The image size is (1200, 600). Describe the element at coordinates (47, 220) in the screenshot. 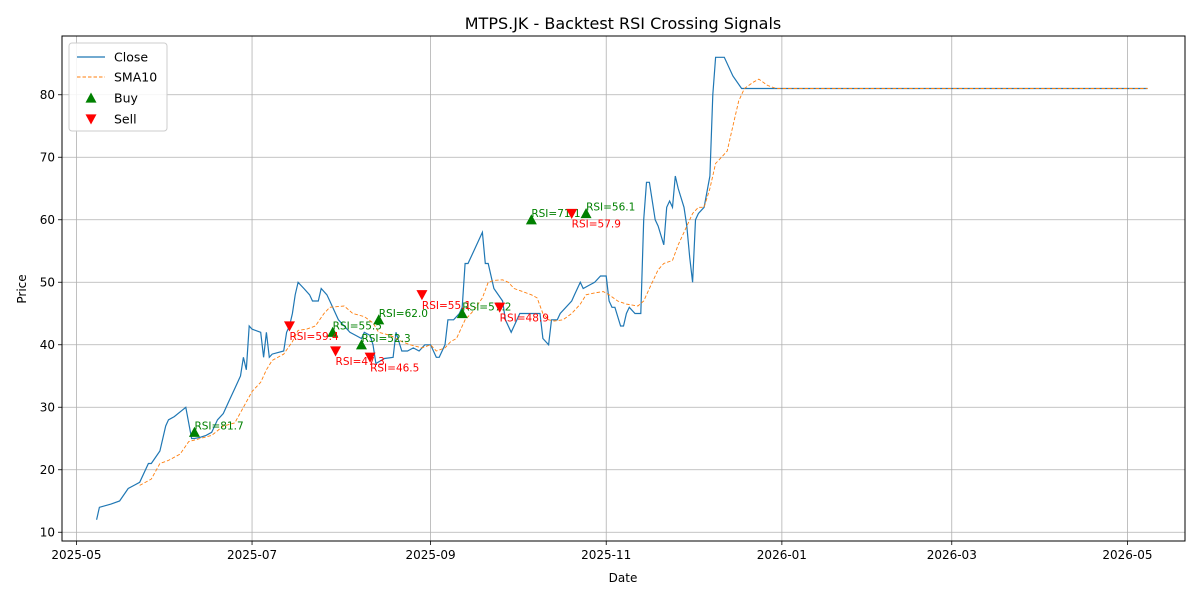

I see `y-tick-label: 60` at that location.